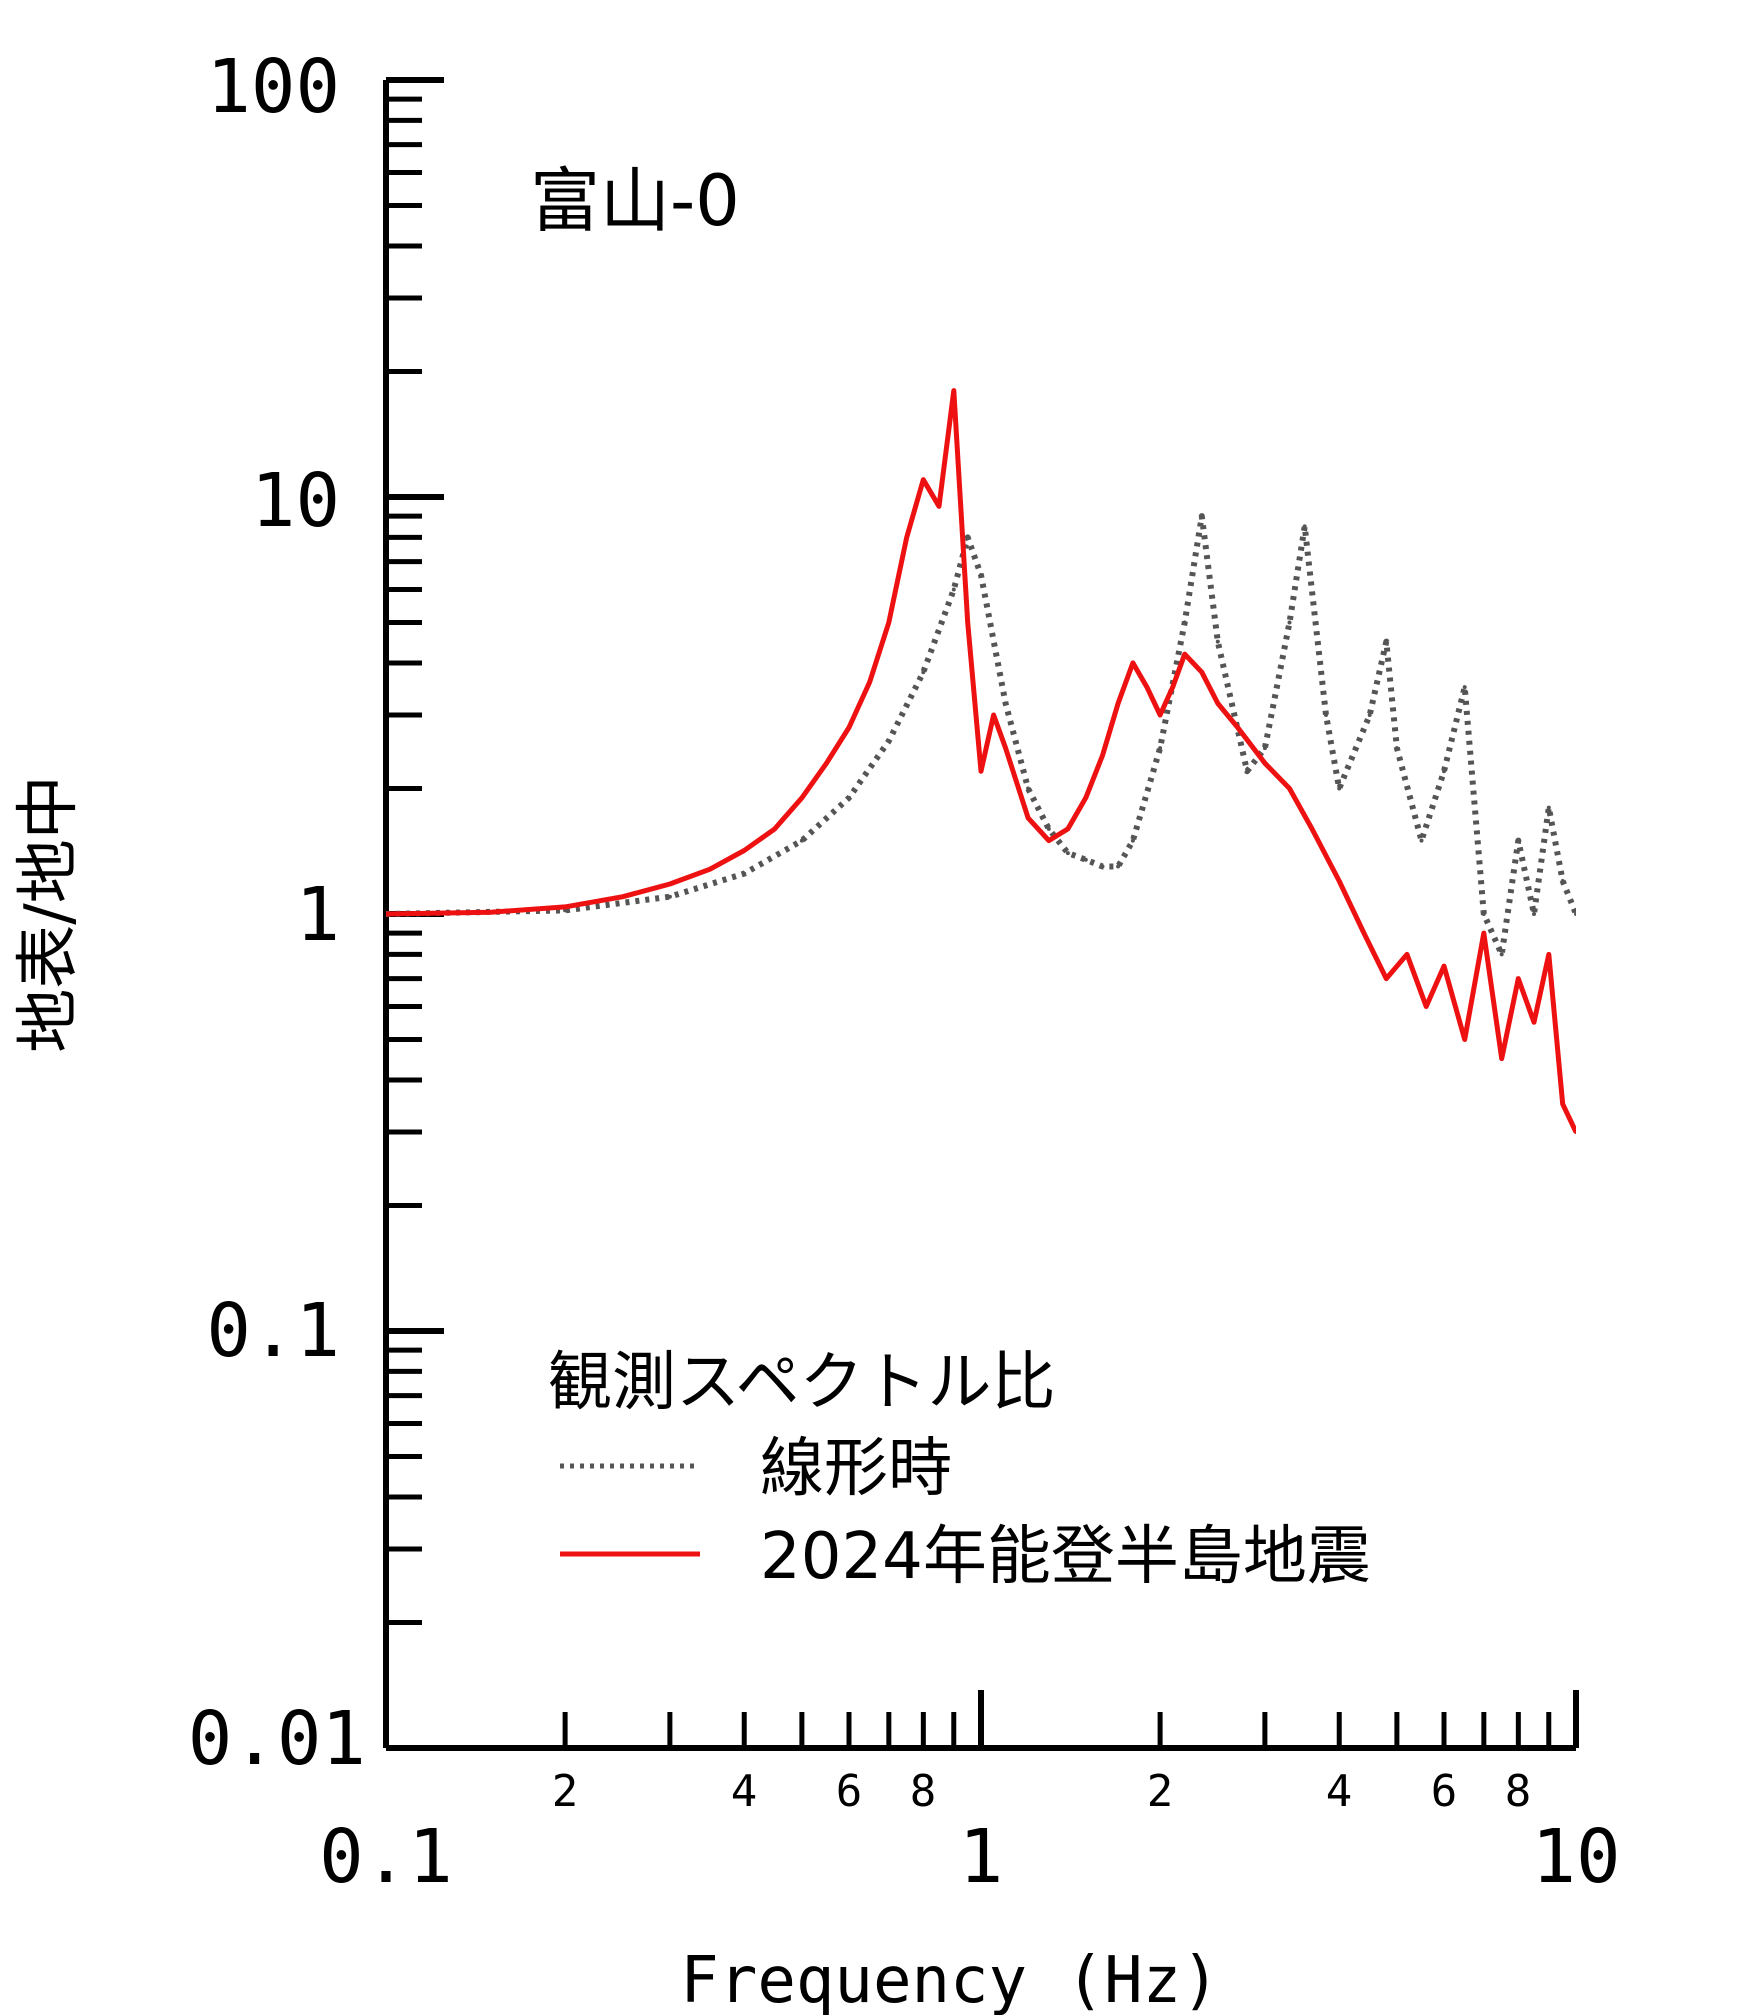 The image size is (1748, 2015). Describe the element at coordinates (1444, 1791) in the screenshot. I see `x-minor-label: 6` at that location.